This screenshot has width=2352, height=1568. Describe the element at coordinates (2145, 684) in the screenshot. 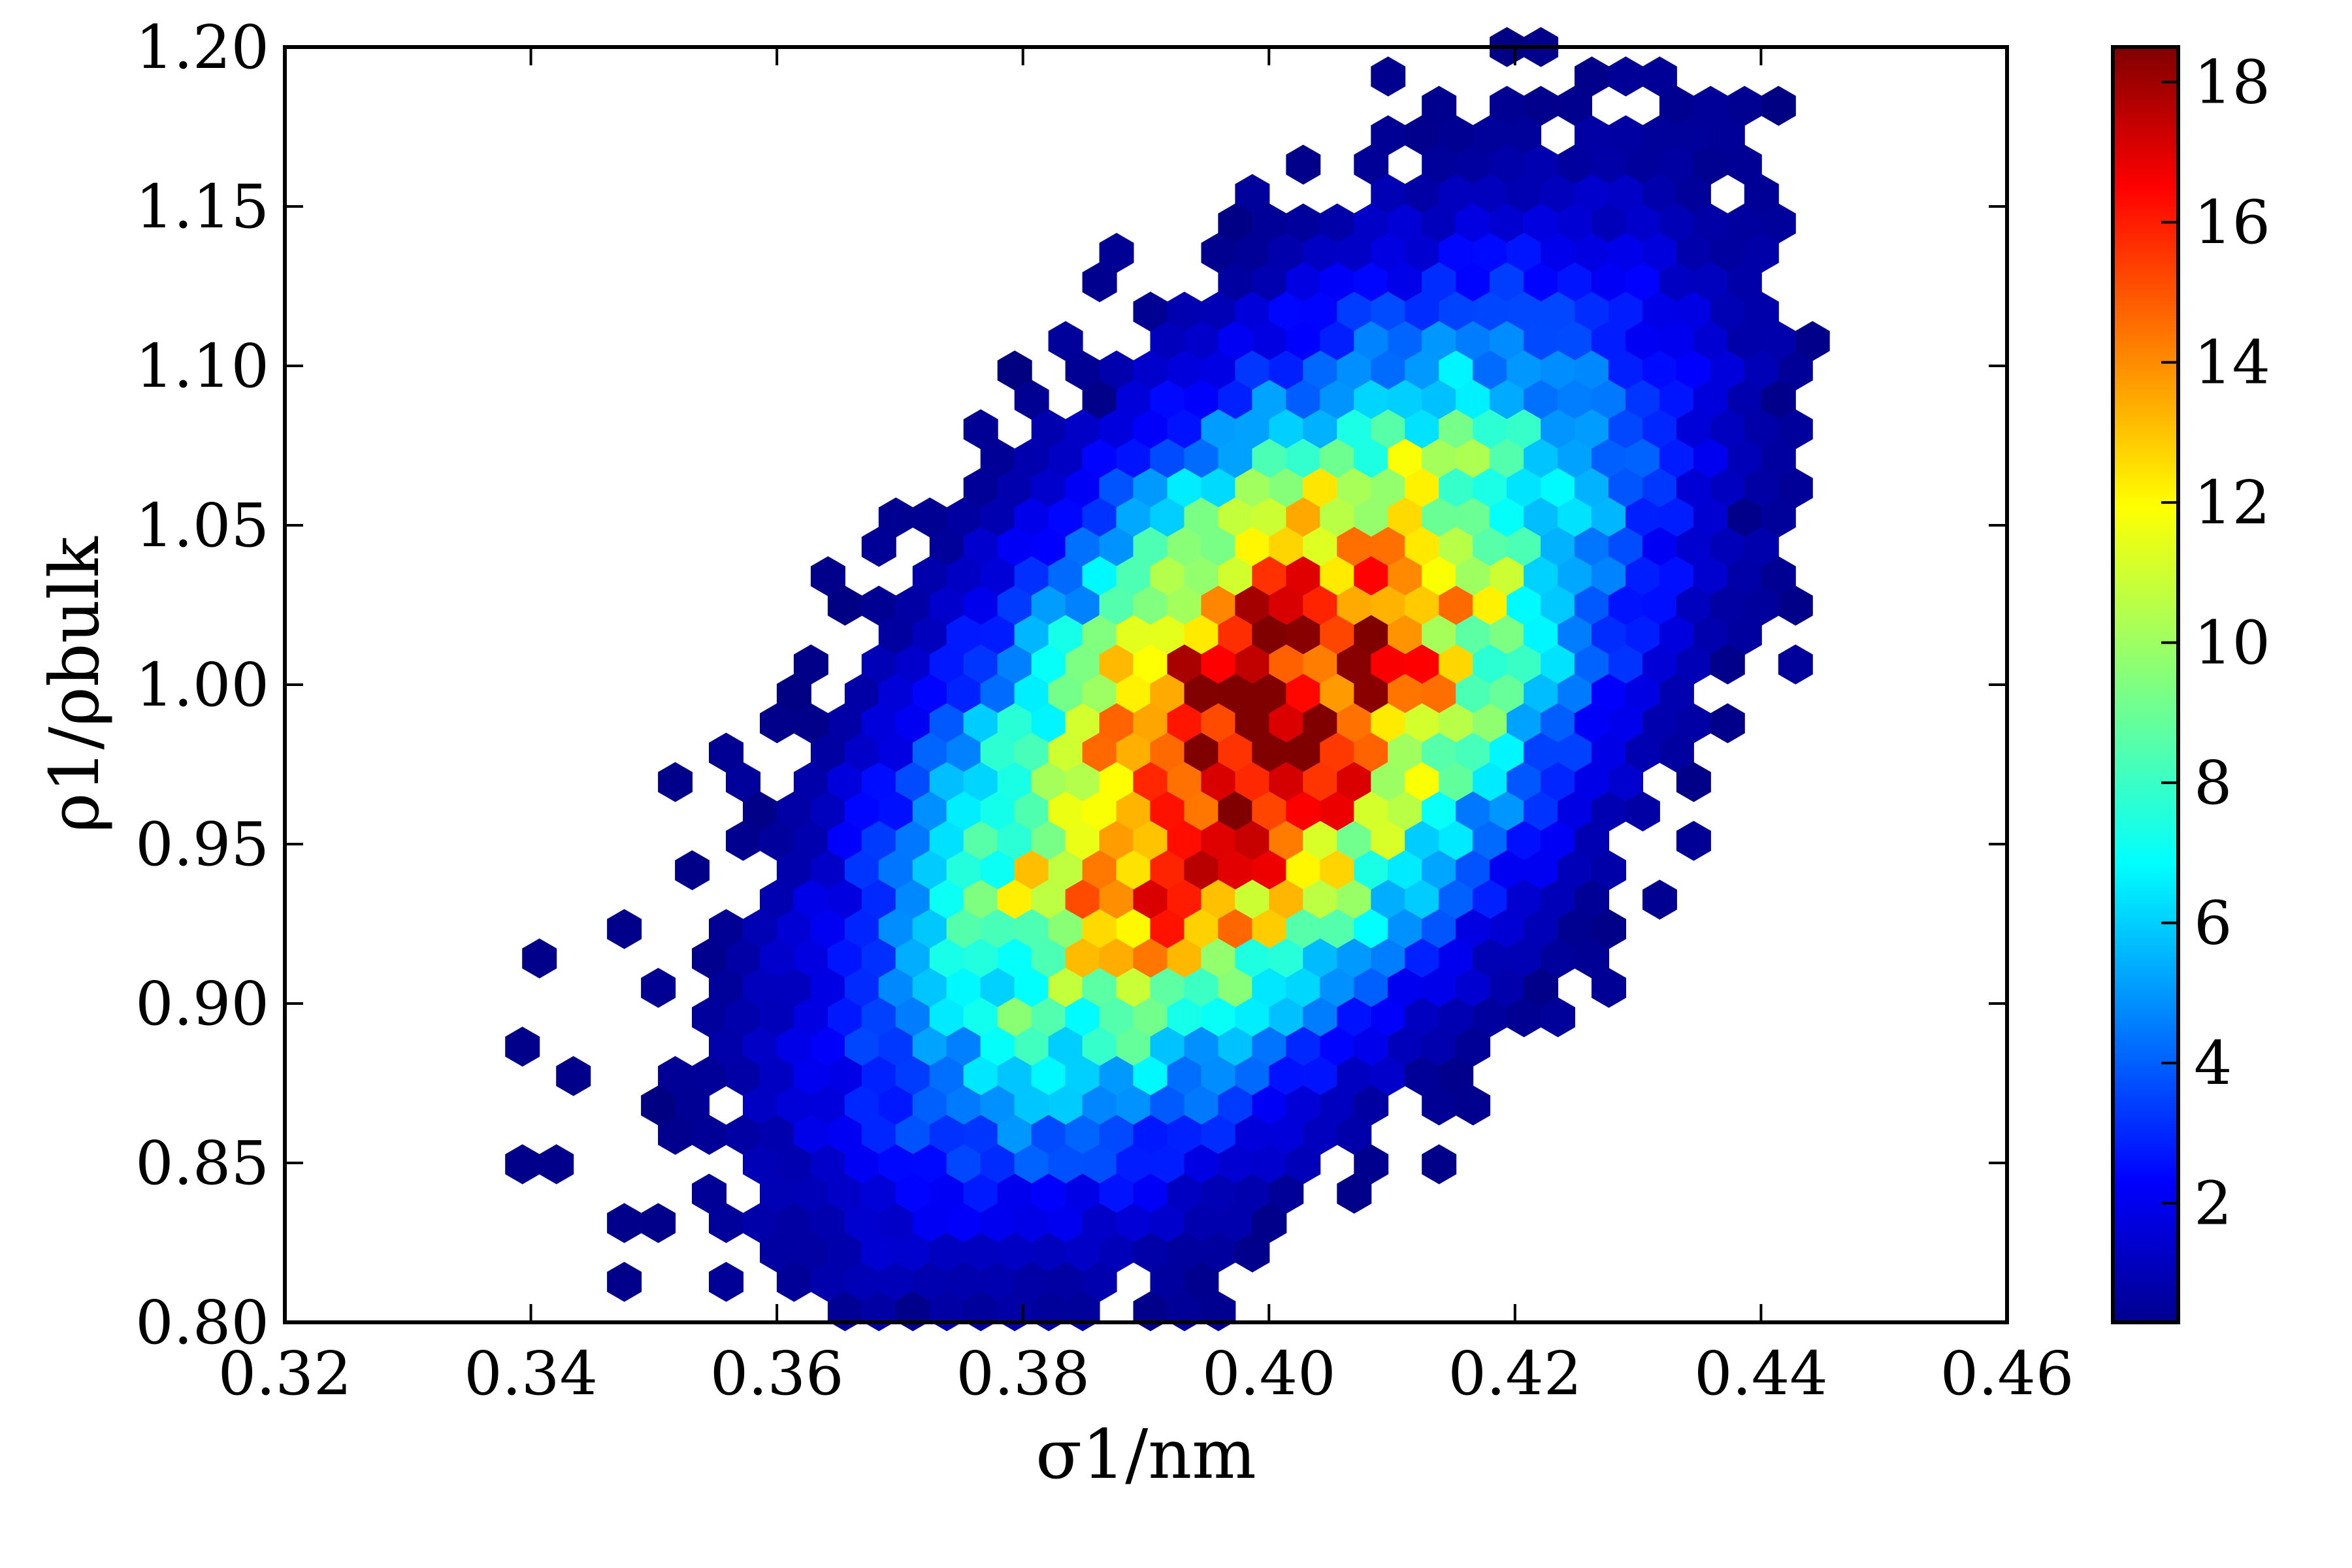

I see `colorbar-gradient` at that location.